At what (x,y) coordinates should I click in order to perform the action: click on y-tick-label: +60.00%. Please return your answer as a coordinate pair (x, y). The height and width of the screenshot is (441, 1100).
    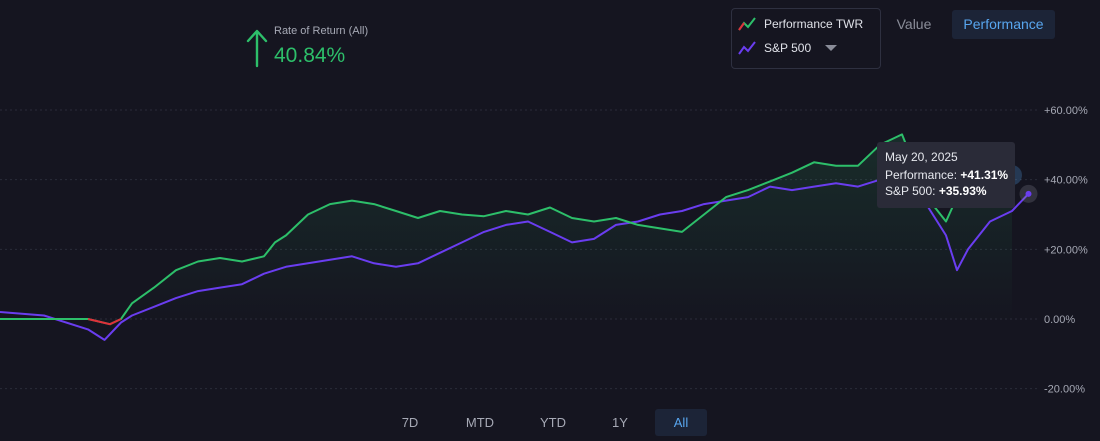
    Looking at the image, I should click on (1066, 111).